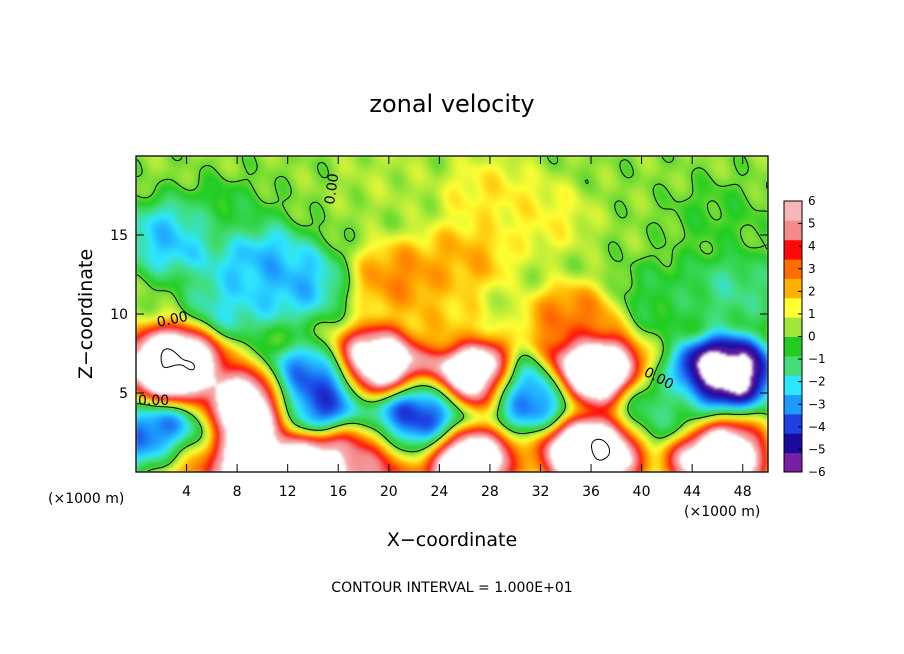 This screenshot has width=904, height=654. Describe the element at coordinates (812, 201) in the screenshot. I see `colorbar-tick-label: 6` at that location.